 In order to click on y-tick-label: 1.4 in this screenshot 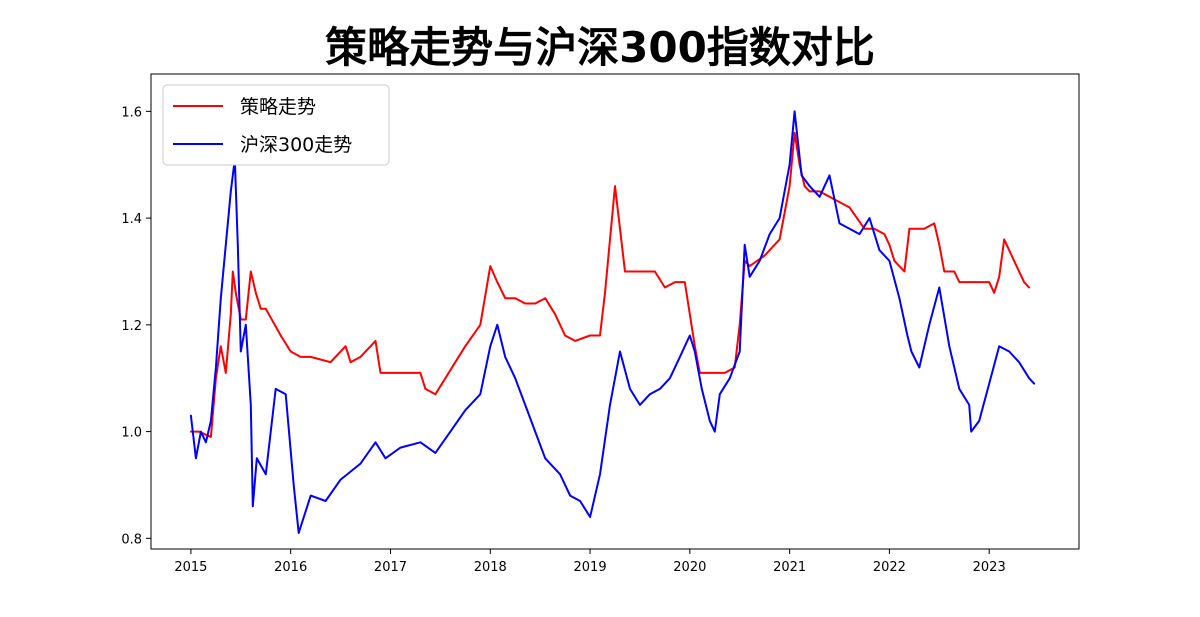, I will do `click(131, 219)`.